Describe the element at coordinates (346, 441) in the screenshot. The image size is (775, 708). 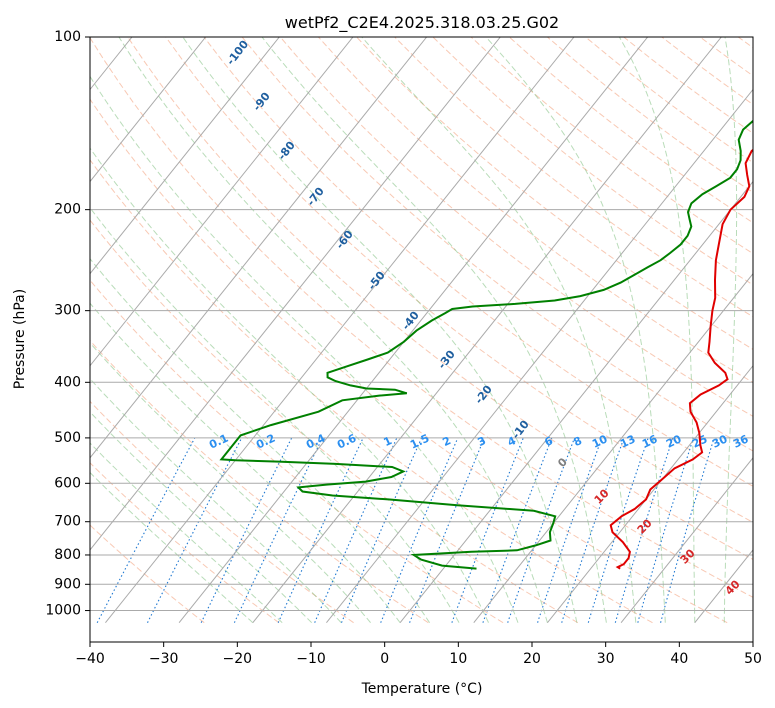
I see `mixing-ratio-label: 0.6` at that location.